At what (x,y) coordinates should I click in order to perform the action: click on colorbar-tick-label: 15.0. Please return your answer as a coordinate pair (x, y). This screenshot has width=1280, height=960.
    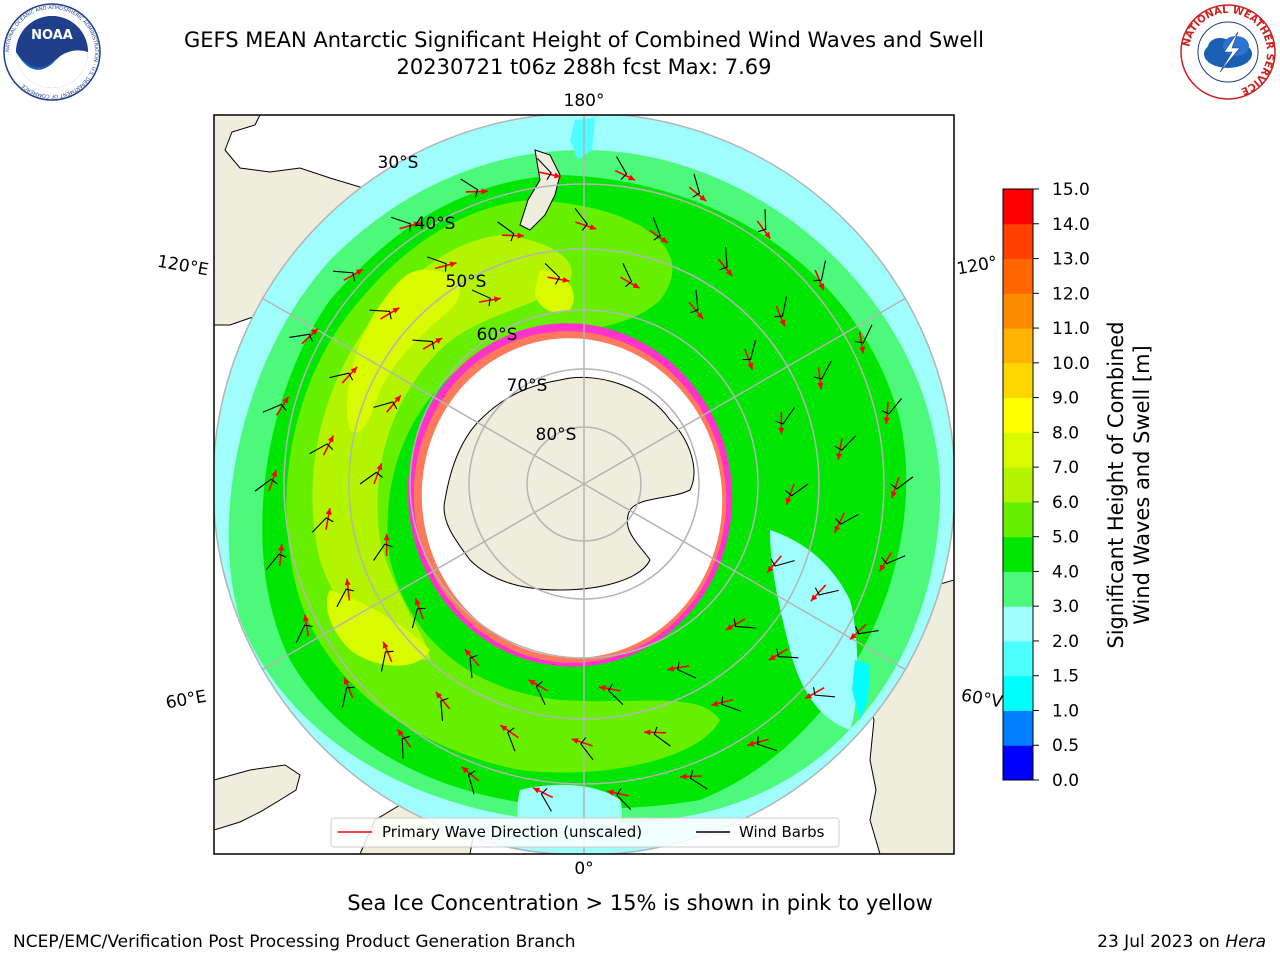
    Looking at the image, I should click on (1071, 190).